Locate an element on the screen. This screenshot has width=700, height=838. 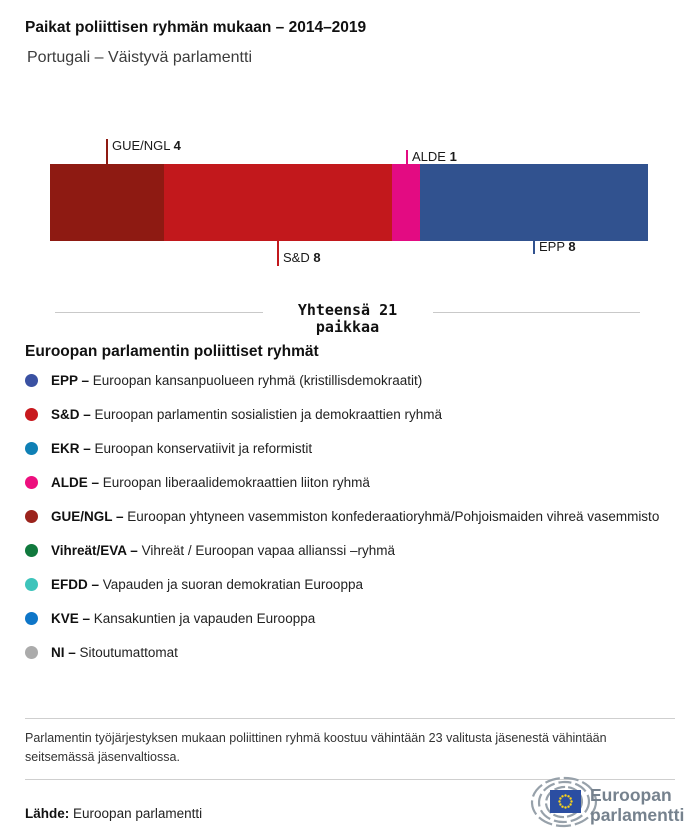
legend-abbr: EPP – is located at coordinates (70, 380).